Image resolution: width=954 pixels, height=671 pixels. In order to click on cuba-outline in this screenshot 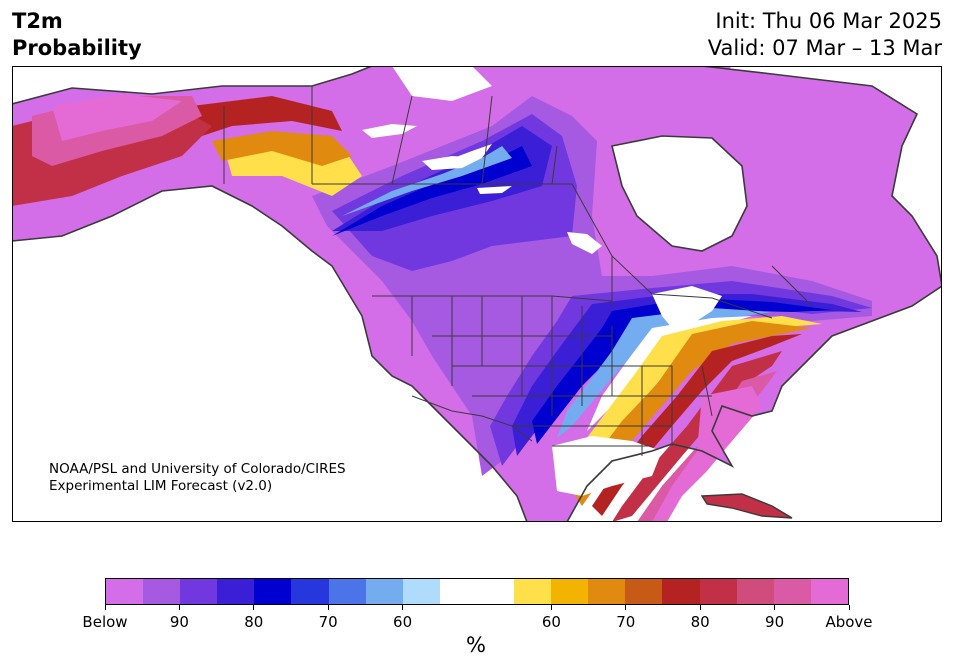, I will do `click(746, 506)`.